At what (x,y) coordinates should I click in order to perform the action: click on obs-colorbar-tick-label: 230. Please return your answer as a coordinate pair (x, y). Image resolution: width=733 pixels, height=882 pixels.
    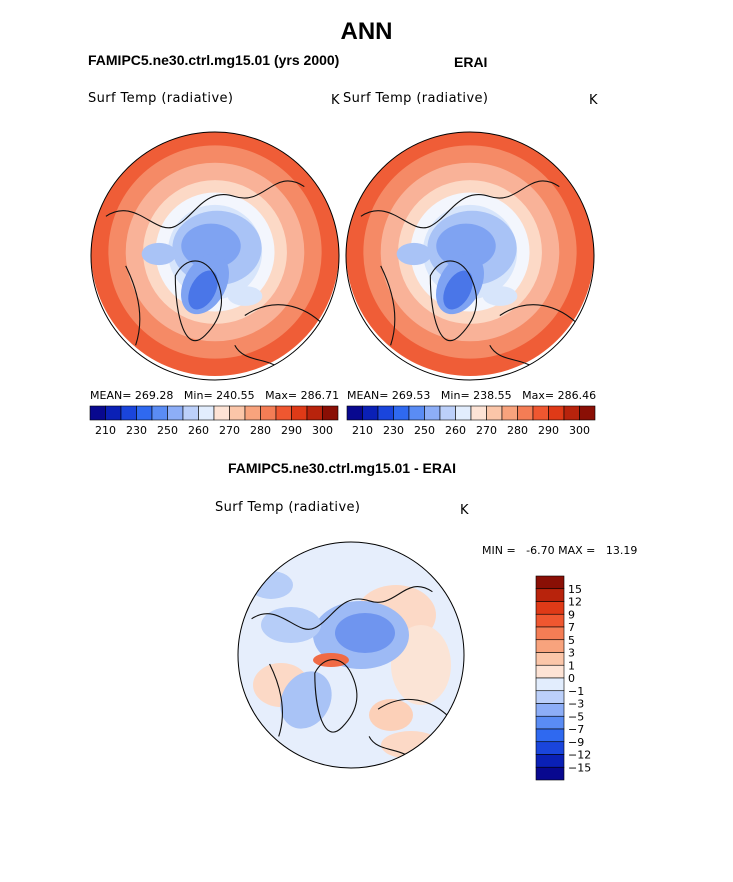
    Looking at the image, I should click on (393, 430).